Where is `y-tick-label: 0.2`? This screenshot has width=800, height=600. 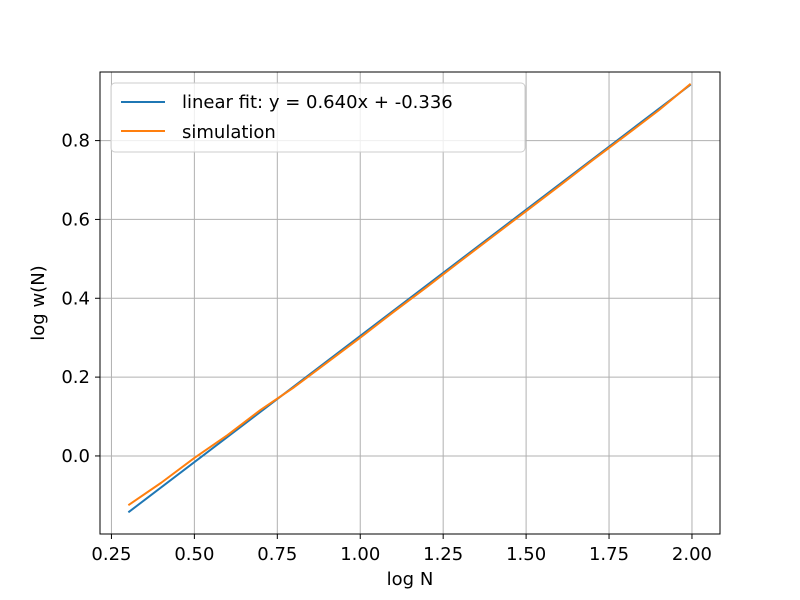 y-tick-label: 0.2 is located at coordinates (75, 377).